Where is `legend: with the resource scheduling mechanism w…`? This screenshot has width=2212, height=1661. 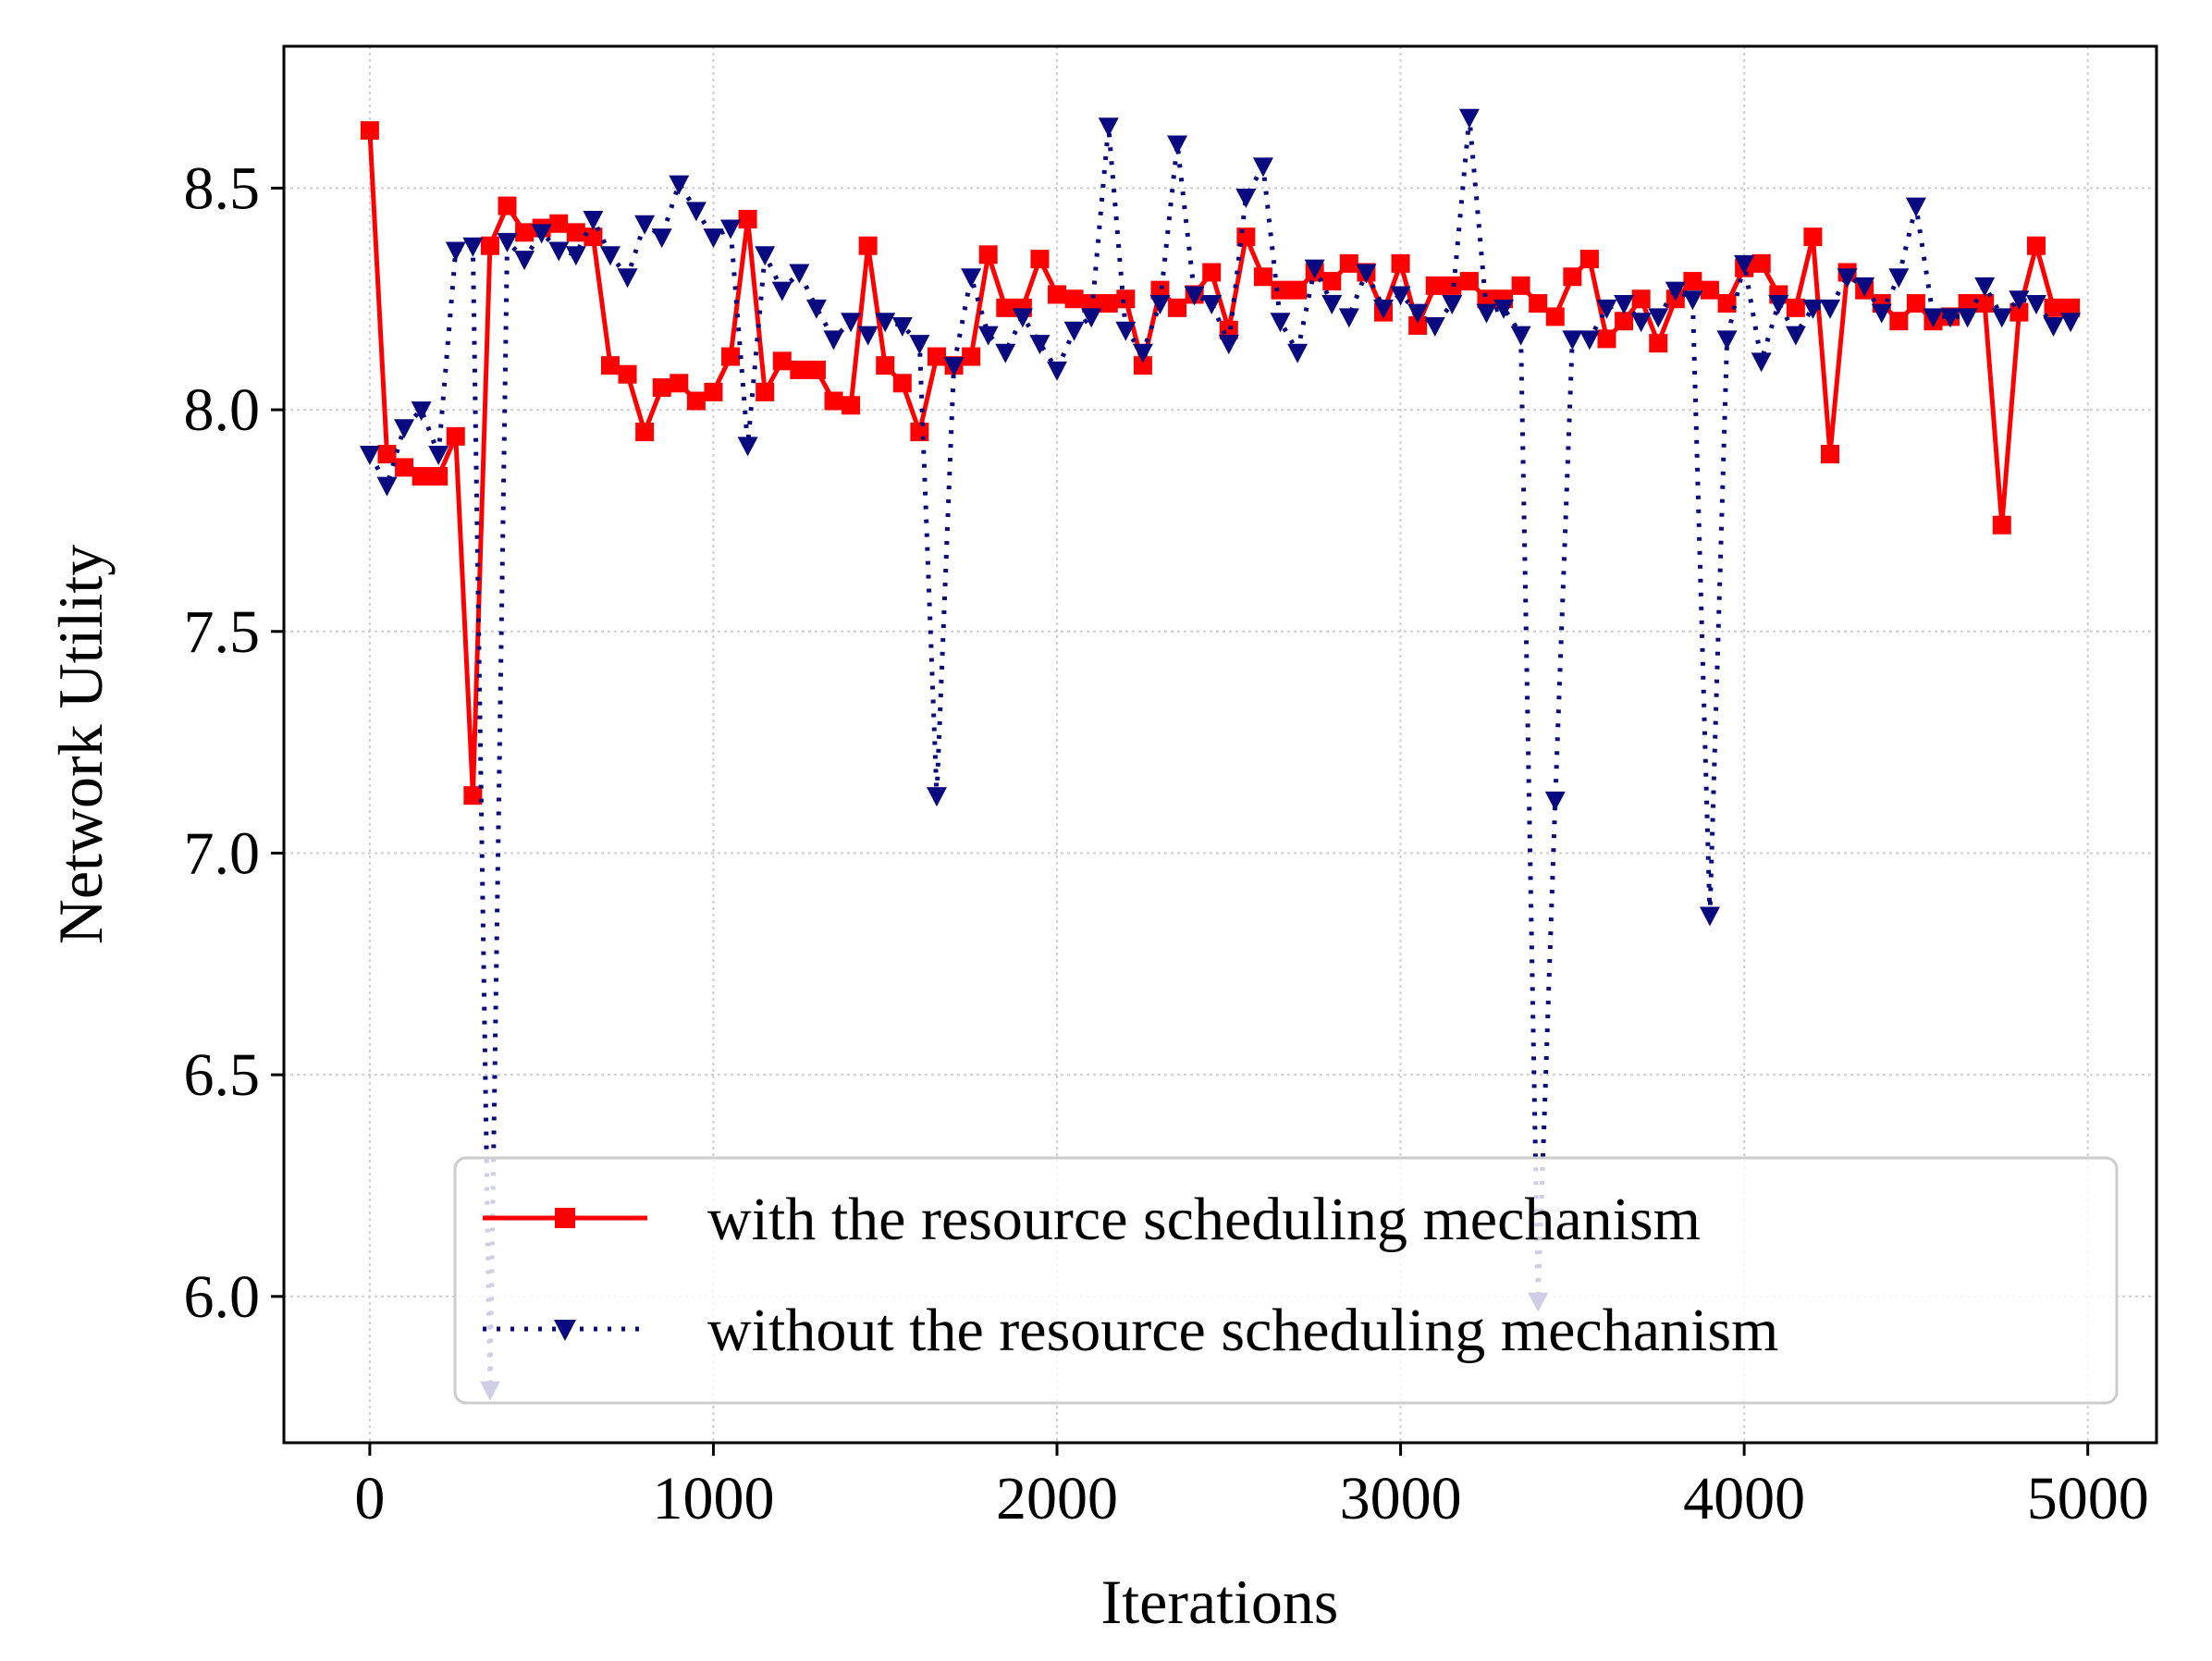
legend: with the resource scheduling mechanism w… is located at coordinates (1286, 1280).